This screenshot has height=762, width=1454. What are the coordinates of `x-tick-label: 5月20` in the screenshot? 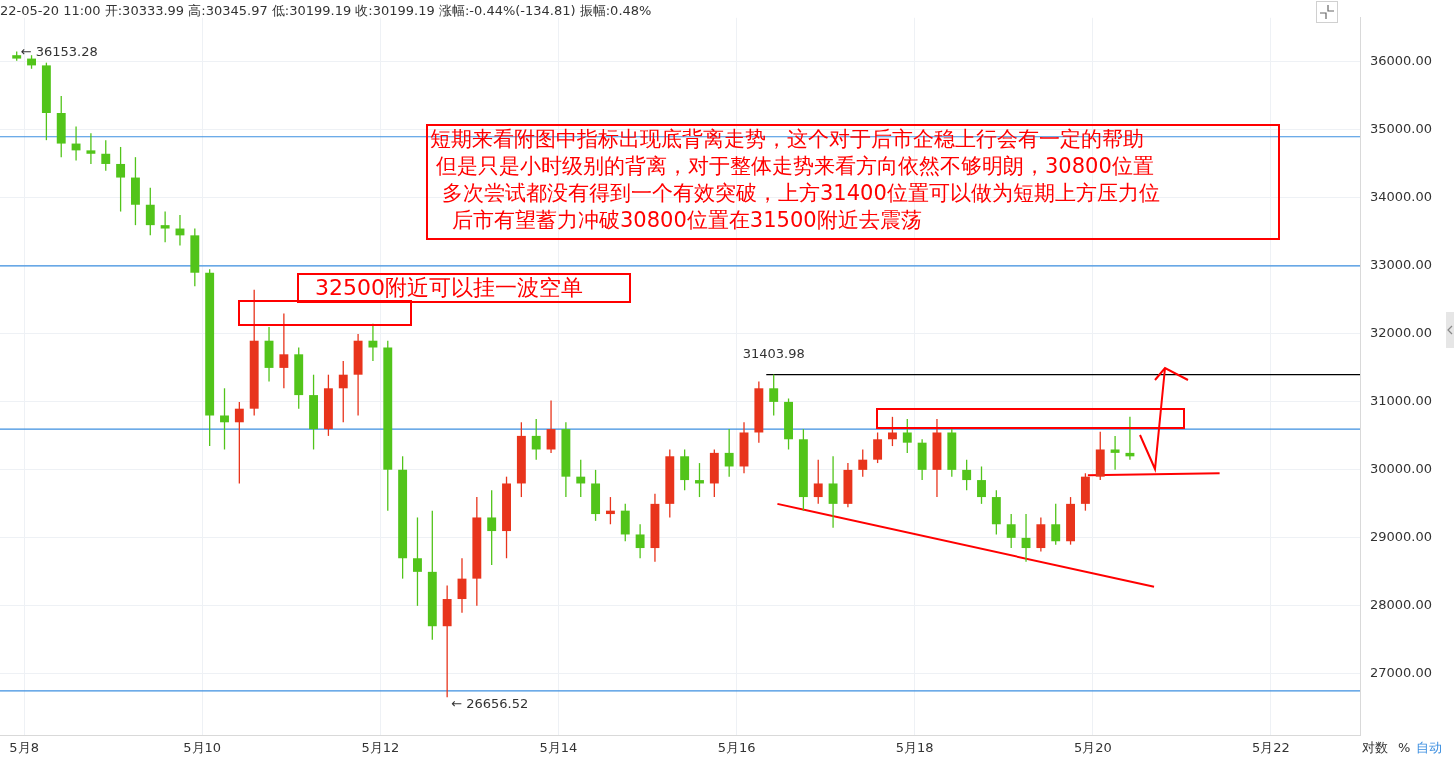 It's located at (1092, 748).